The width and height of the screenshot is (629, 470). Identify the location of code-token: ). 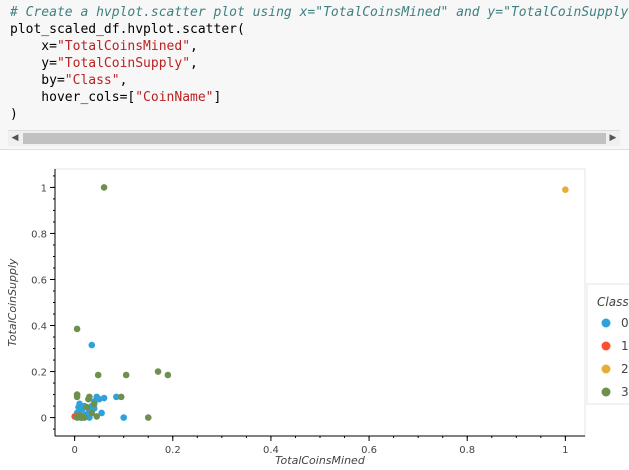
(14, 114).